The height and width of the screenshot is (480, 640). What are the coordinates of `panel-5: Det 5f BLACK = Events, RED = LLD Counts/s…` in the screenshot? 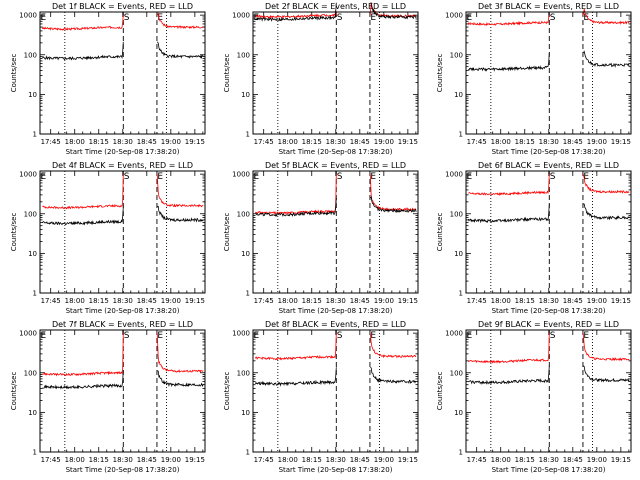 It's located at (321, 238).